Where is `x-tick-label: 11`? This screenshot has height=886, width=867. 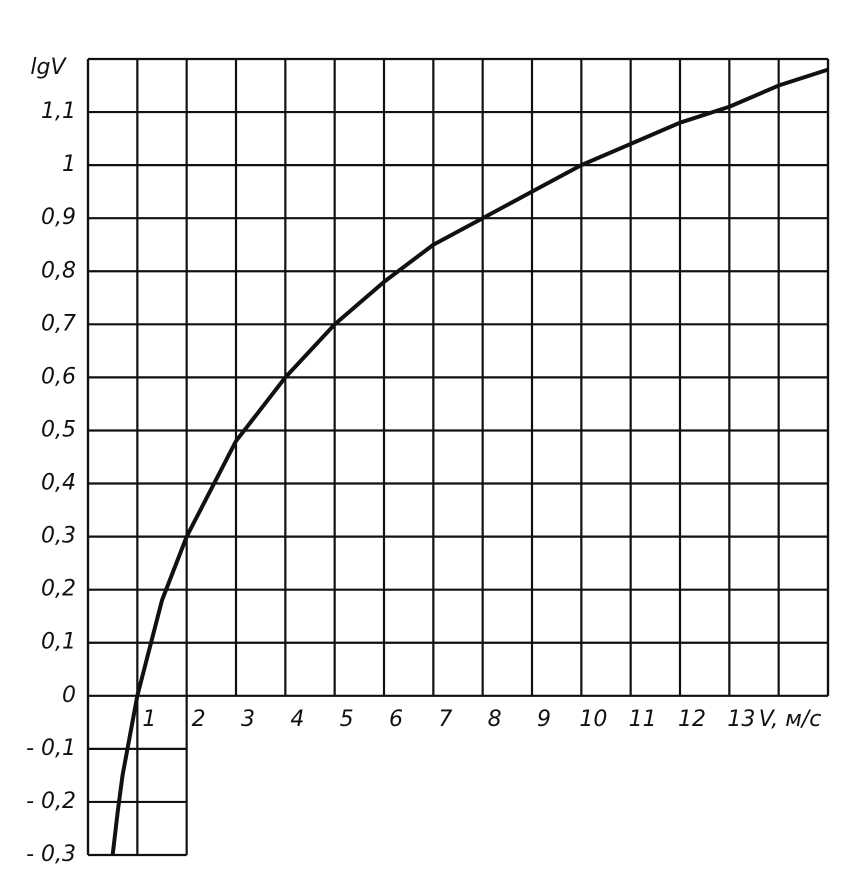 x-tick-label: 11 is located at coordinates (643, 719).